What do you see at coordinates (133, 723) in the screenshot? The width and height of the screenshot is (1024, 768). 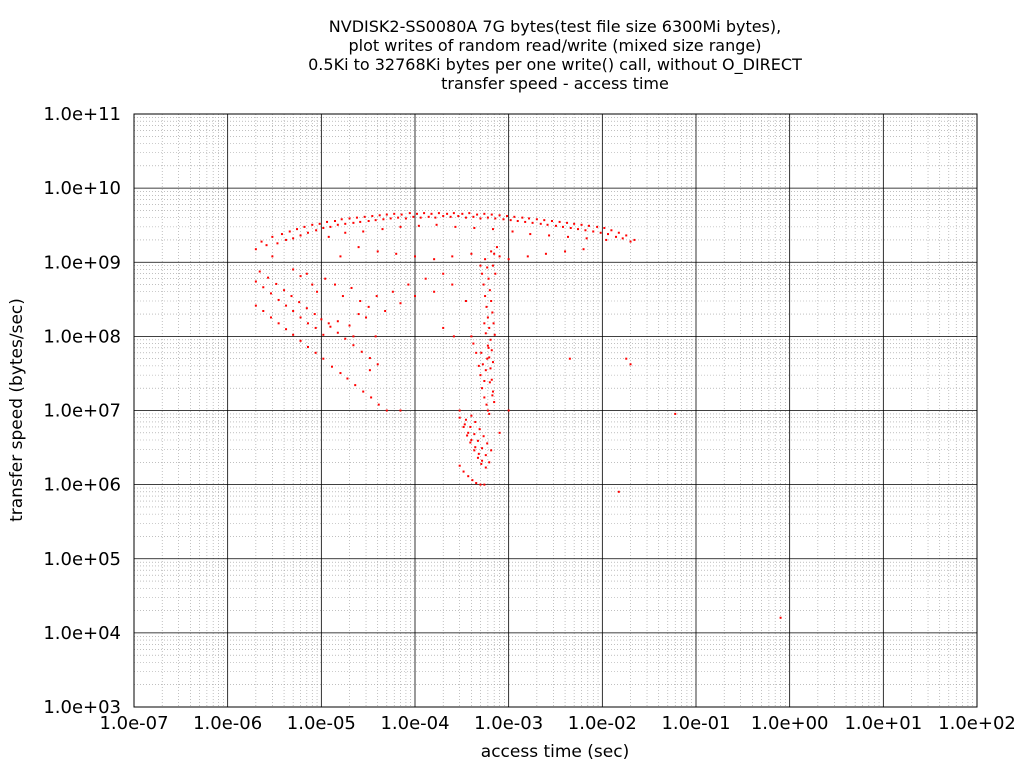 I see `x-tick-label: 1.0e-07` at bounding box center [133, 723].